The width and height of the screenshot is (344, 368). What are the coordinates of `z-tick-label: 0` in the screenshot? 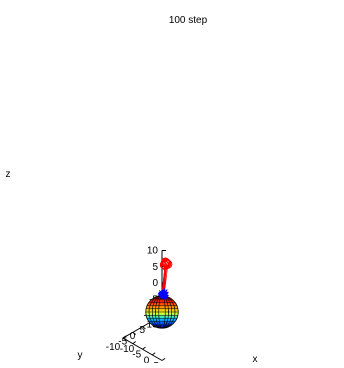 It's located at (155, 283).